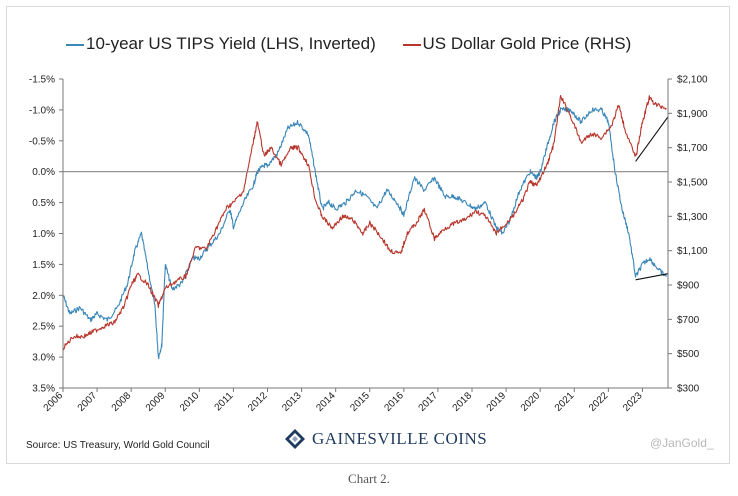 This screenshot has width=738, height=496. Describe the element at coordinates (692, 183) in the screenshot. I see `right-tick-label: $1,500` at that location.